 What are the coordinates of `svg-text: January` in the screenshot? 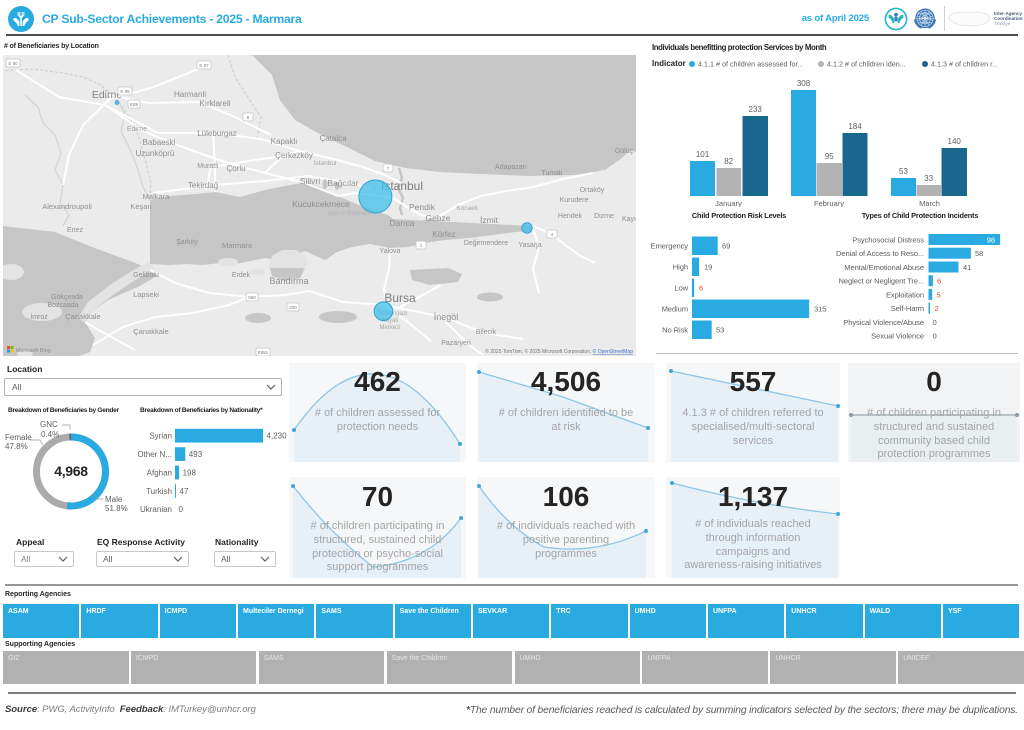 It's located at (728, 203).